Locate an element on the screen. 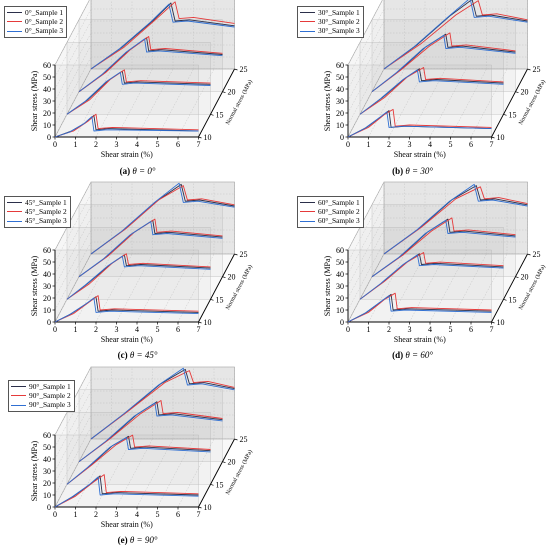 Image resolution: width=550 pixels, height=553 pixels. legend-entry: 60°_Sample 2 is located at coordinates (330, 211).